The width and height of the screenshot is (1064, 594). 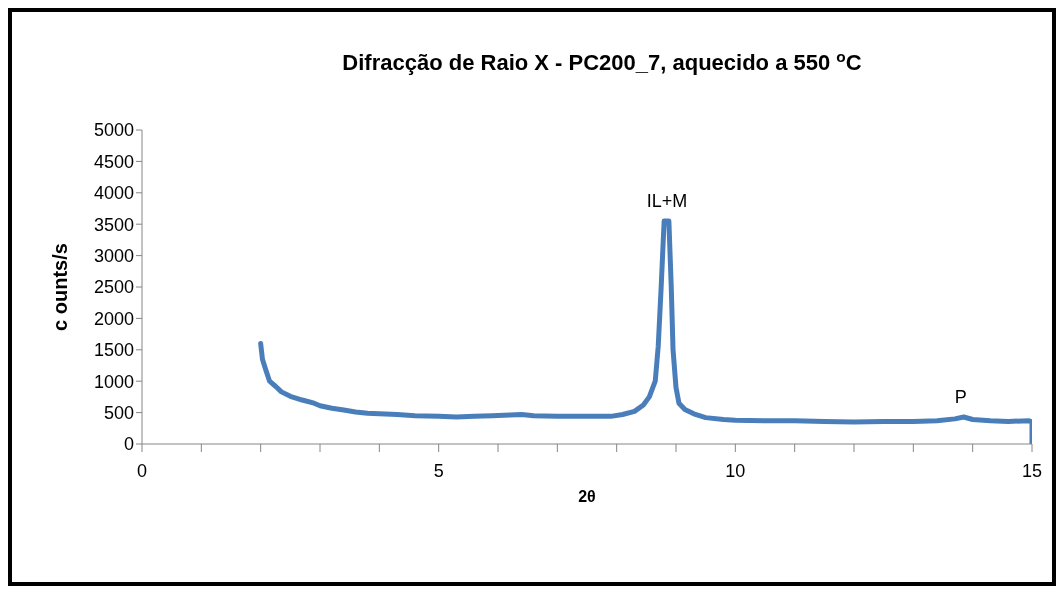 I want to click on y-tick-label: 5000, so click(x=113, y=130).